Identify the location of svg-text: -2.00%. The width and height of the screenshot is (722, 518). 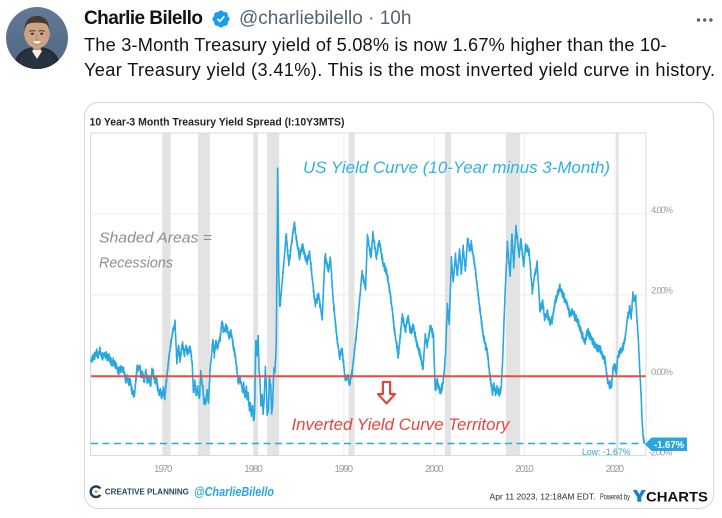
(661, 453).